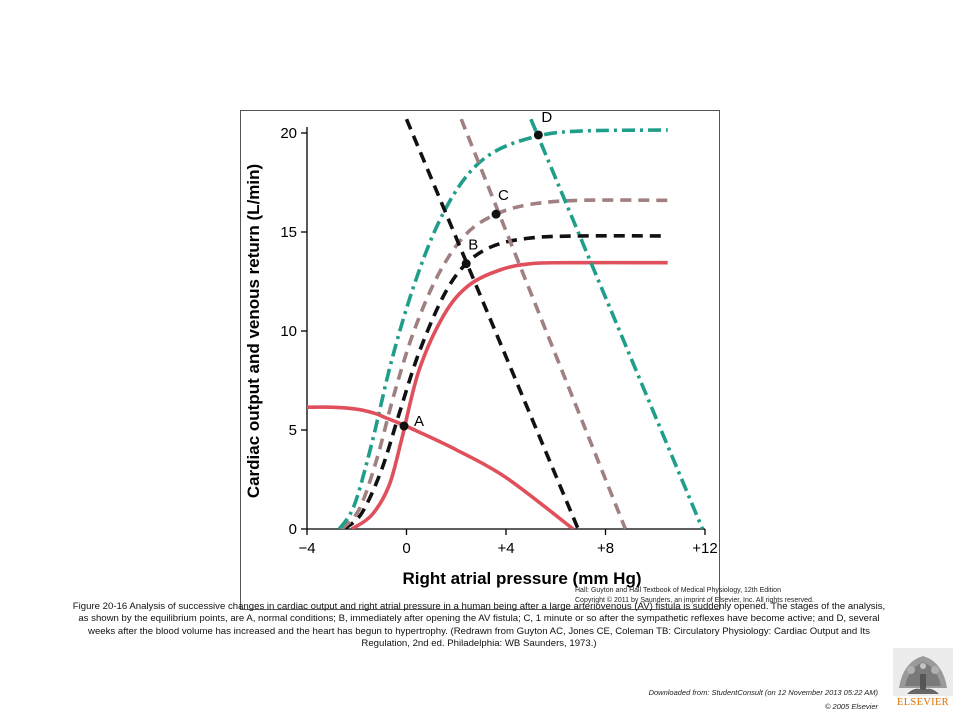 The height and width of the screenshot is (720, 960). Describe the element at coordinates (923, 672) in the screenshot. I see `elsevier-tree-logo` at that location.